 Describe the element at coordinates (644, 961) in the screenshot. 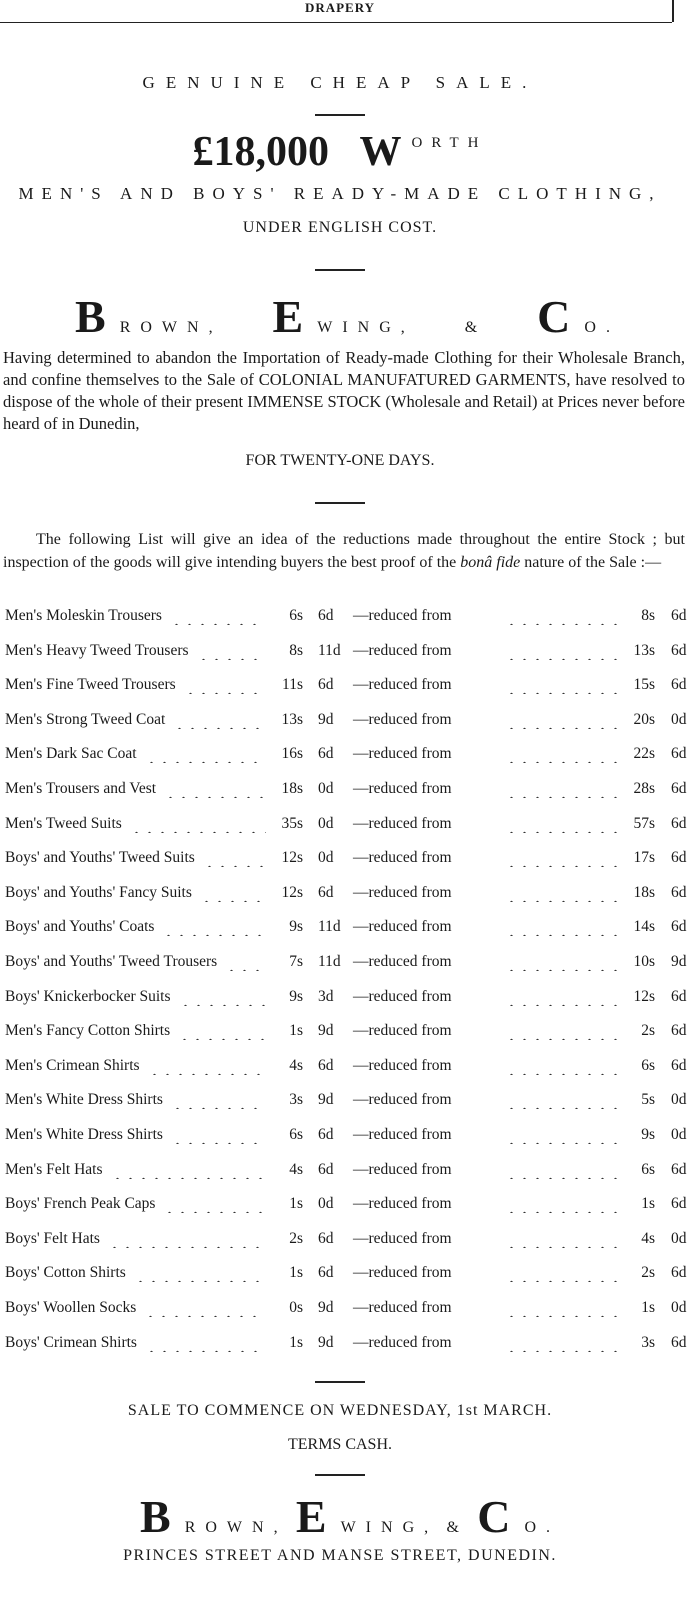

I see `price-old-shillings: 10s` at that location.